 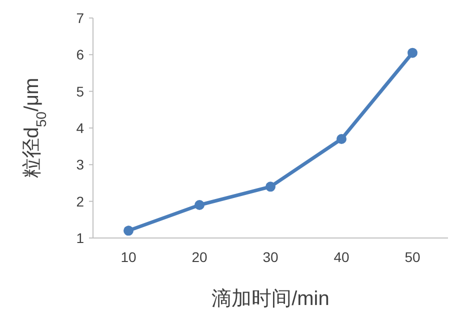 What do you see at coordinates (200, 257) in the screenshot?
I see `x-tick-label: 20` at bounding box center [200, 257].